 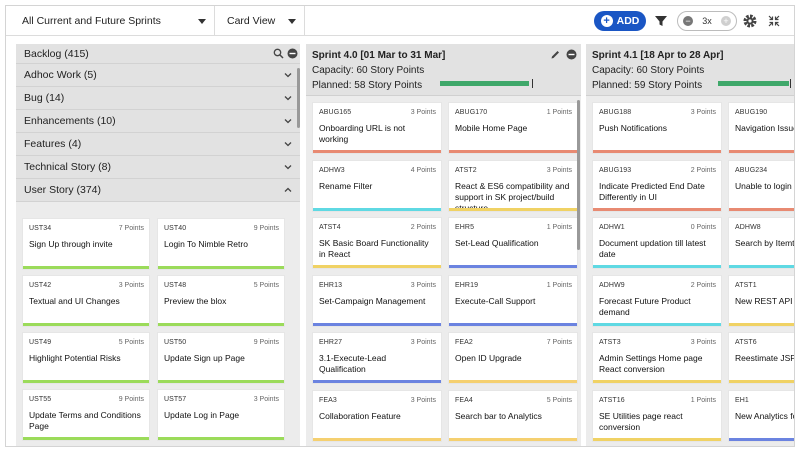 What do you see at coordinates (335, 112) in the screenshot?
I see `card-id: ABUG165` at bounding box center [335, 112].